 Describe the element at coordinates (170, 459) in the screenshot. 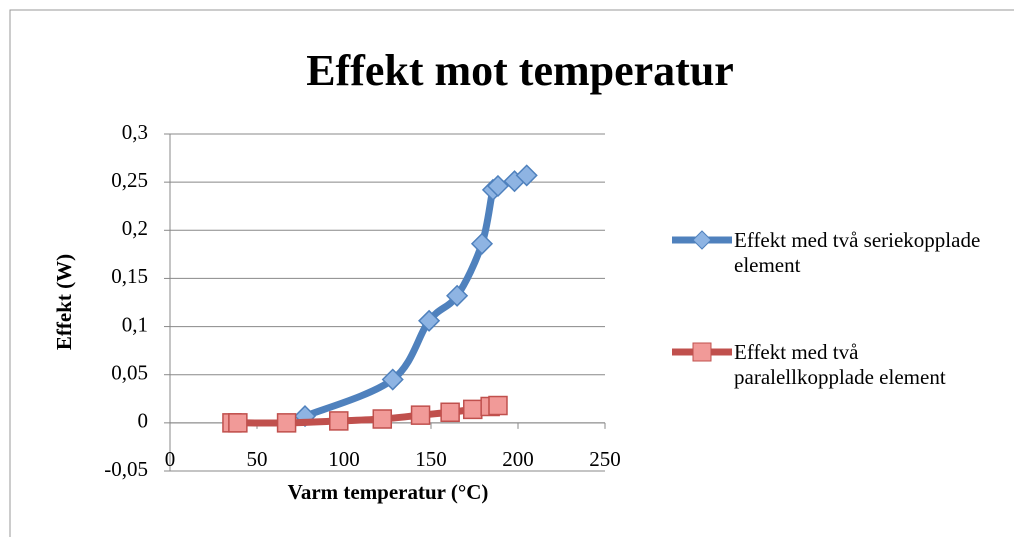

I see `x-tick-label: 0` at that location.